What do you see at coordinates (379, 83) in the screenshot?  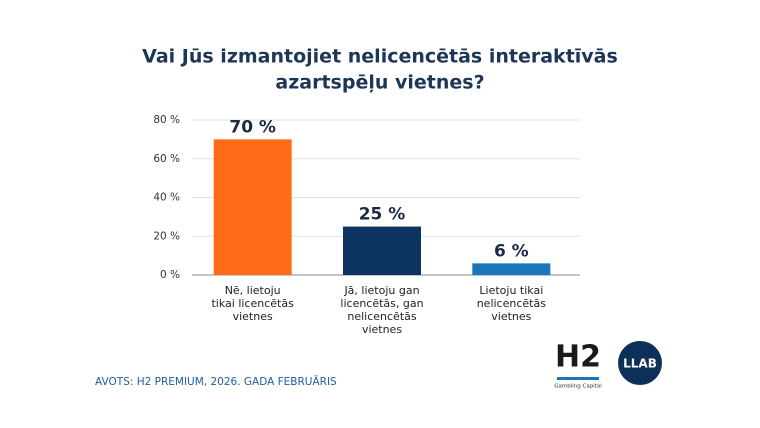 I see `chart-title: azartspēļu vietnes?` at bounding box center [379, 83].